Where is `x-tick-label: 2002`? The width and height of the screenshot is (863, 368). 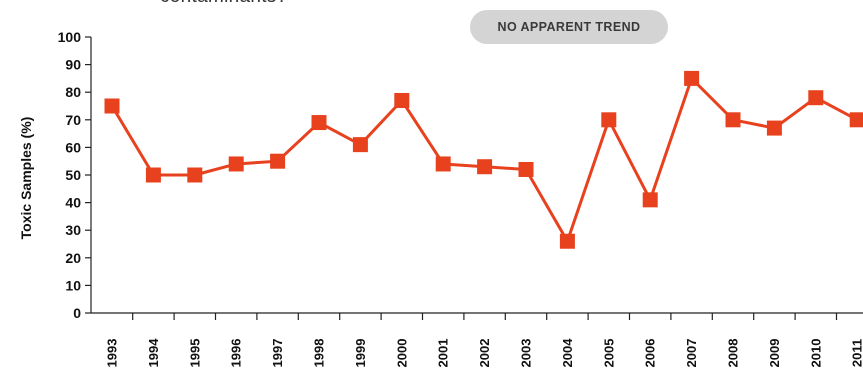 x-tick-label: 2002 is located at coordinates (484, 353).